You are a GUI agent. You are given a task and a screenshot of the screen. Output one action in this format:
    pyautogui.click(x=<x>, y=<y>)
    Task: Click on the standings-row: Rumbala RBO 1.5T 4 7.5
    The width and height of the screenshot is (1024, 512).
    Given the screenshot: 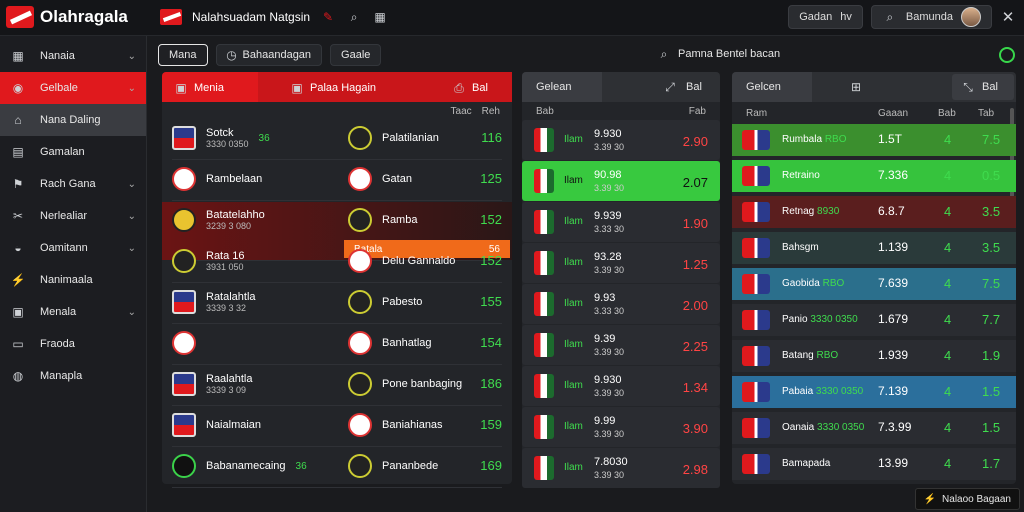 What is the action you would take?
    pyautogui.click(x=874, y=140)
    